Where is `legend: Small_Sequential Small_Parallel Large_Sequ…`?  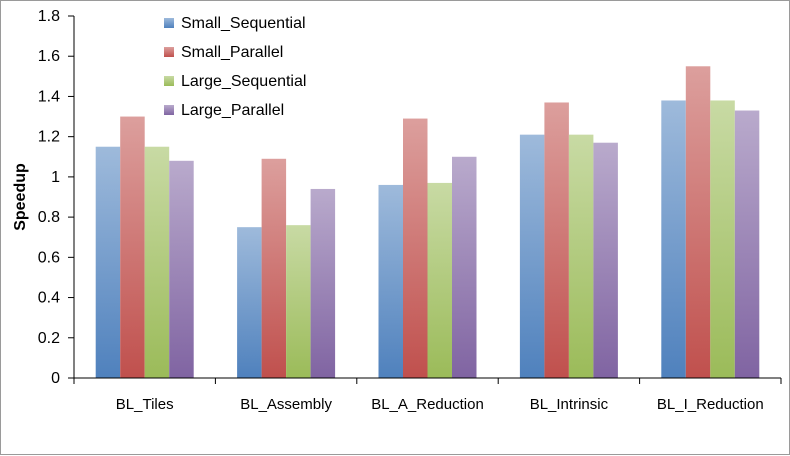 legend: Small_Sequential Small_Parallel Large_Sequ… is located at coordinates (235, 67).